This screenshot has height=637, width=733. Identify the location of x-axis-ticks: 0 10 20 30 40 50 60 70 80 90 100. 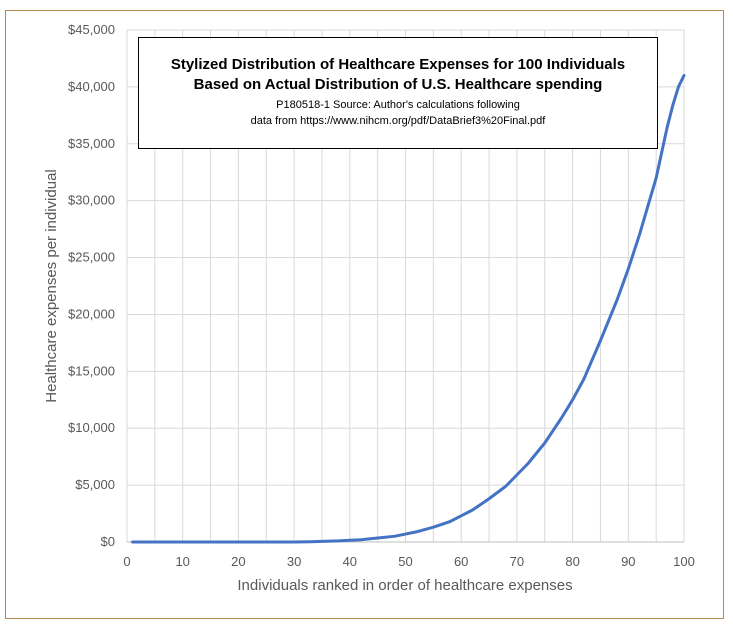
(408, 561).